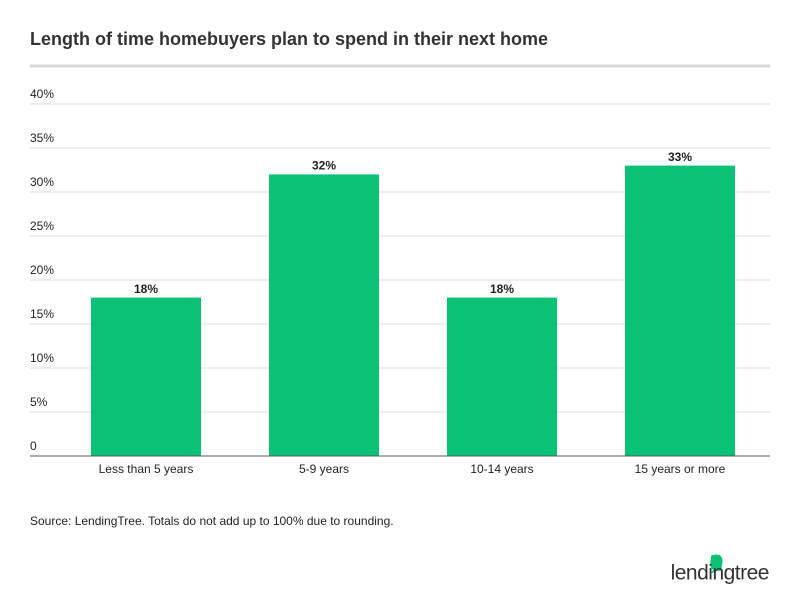 The height and width of the screenshot is (600, 800). I want to click on y-tick-label: 35%, so click(42, 138).